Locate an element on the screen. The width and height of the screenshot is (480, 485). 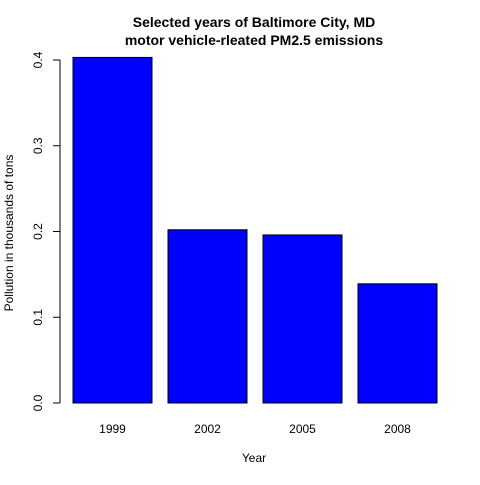
x-tick-label-1999: 1999 is located at coordinates (112, 429).